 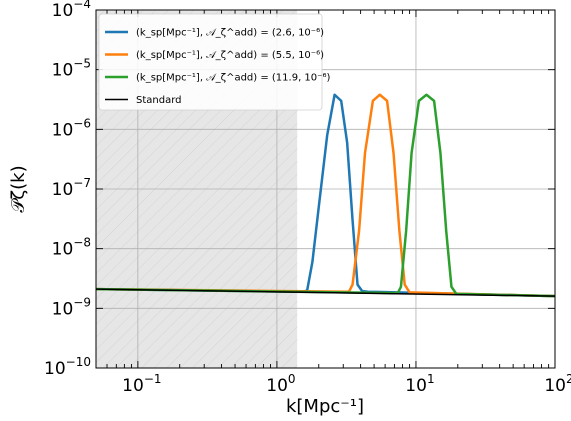 What do you see at coordinates (67, 367) in the screenshot?
I see `y-tick-label: 10⁻¹⁰` at bounding box center [67, 367].